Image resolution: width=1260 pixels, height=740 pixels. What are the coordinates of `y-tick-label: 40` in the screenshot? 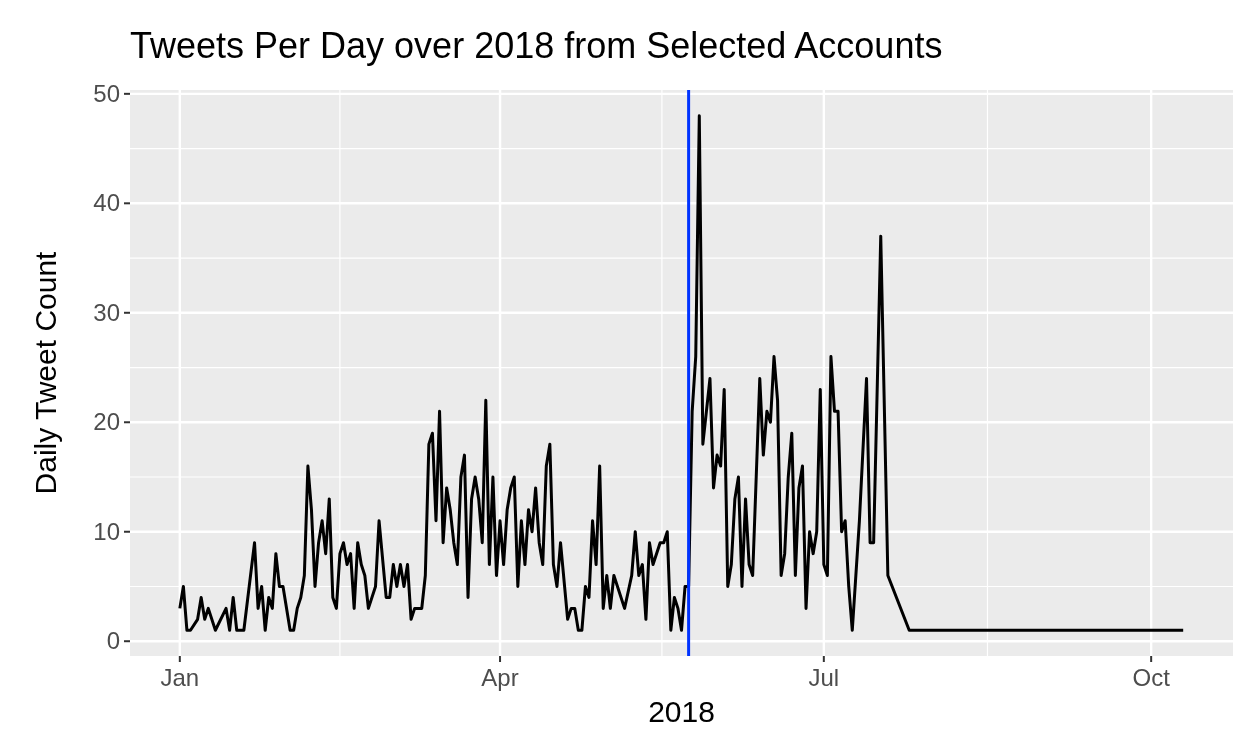 It's located at (106, 203).